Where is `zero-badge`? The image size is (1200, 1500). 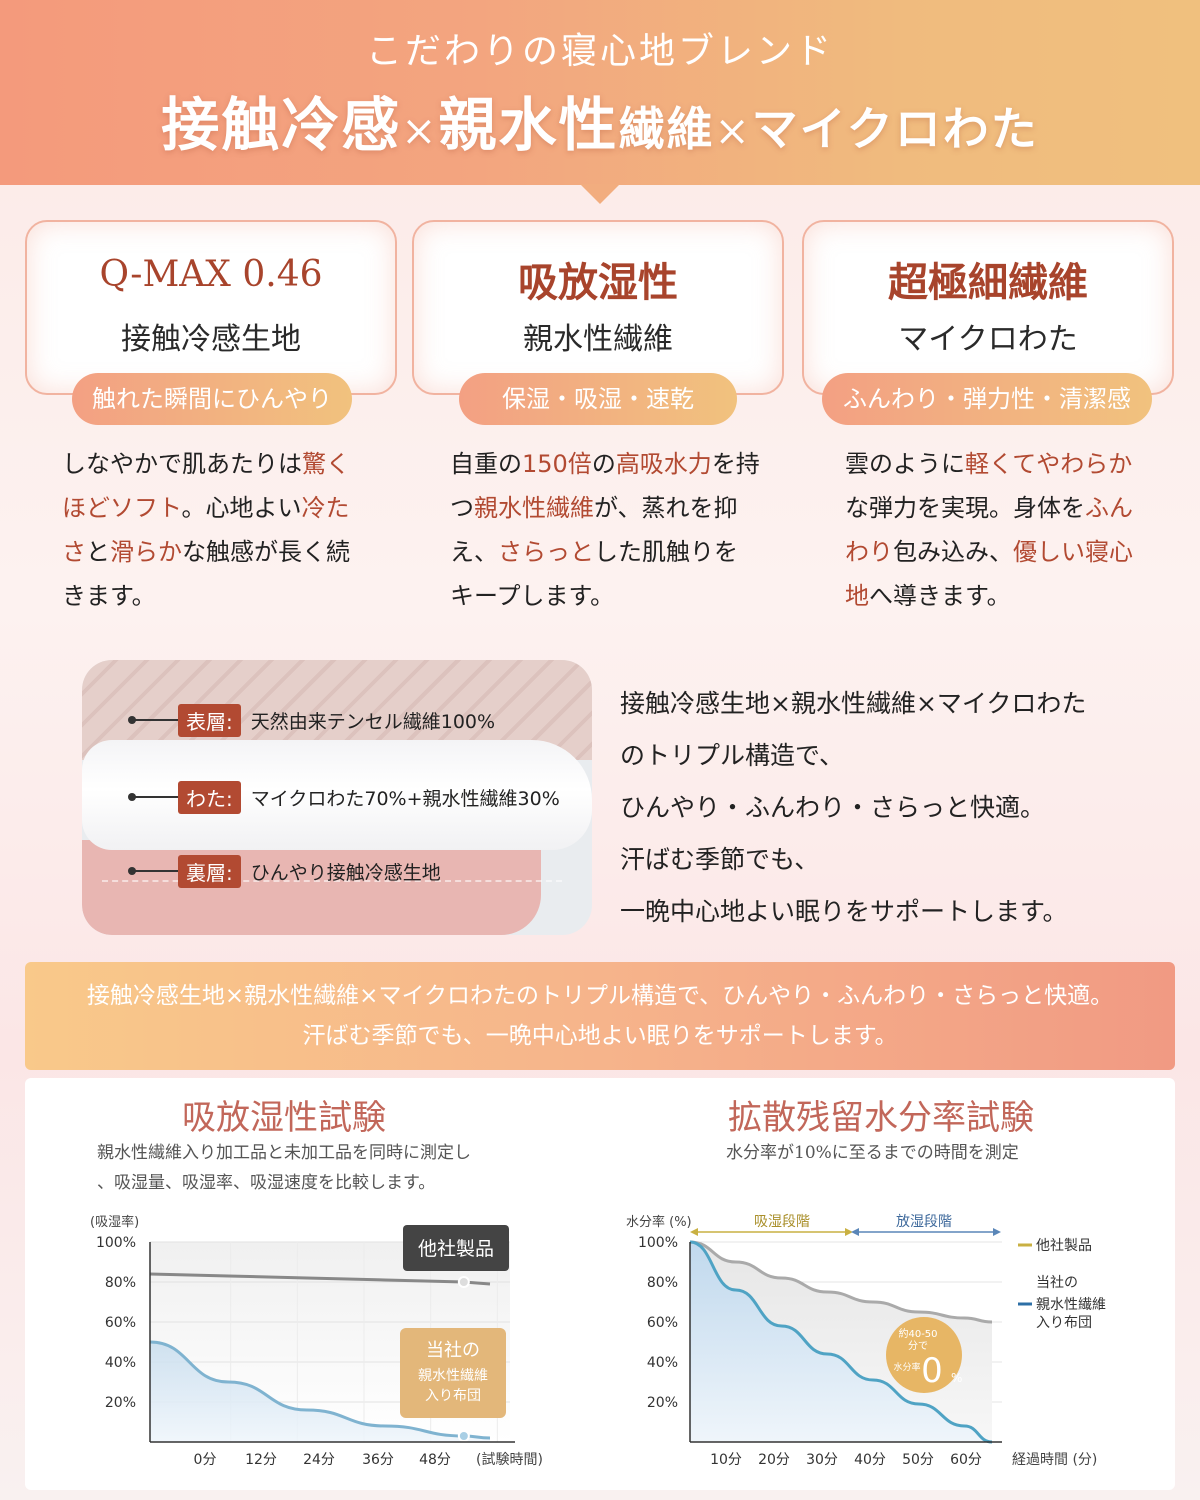 zero-badge is located at coordinates (924, 1355).